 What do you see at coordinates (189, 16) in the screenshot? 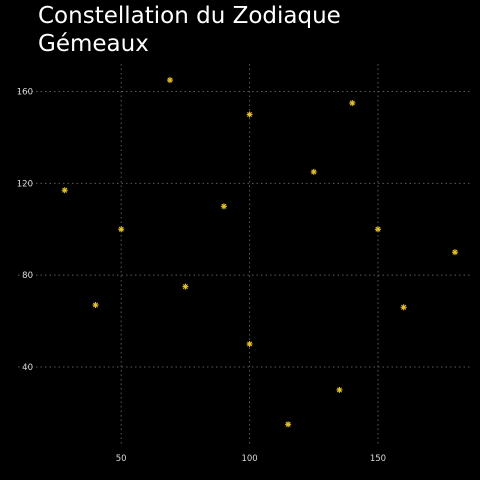
I see `chart-title-line-1: Constellation du Zodiaque` at bounding box center [189, 16].